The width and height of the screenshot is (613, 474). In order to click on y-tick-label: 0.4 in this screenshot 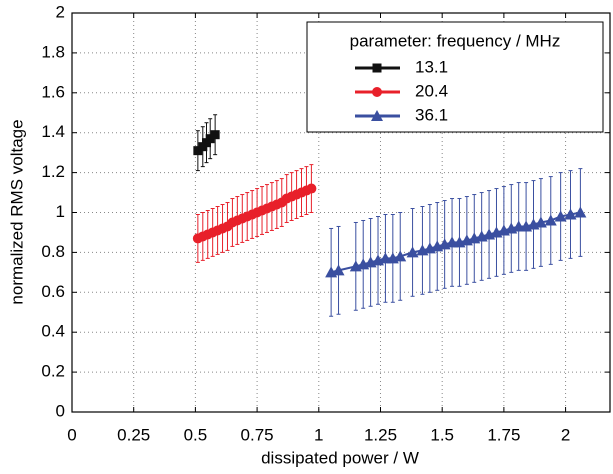, I will do `click(53, 331)`.